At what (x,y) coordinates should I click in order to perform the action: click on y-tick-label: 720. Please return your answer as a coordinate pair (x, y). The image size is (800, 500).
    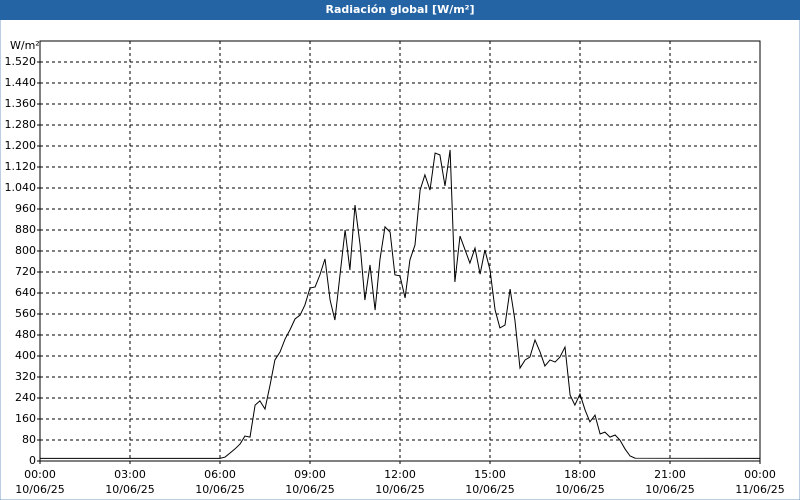
    Looking at the image, I should click on (25, 271).